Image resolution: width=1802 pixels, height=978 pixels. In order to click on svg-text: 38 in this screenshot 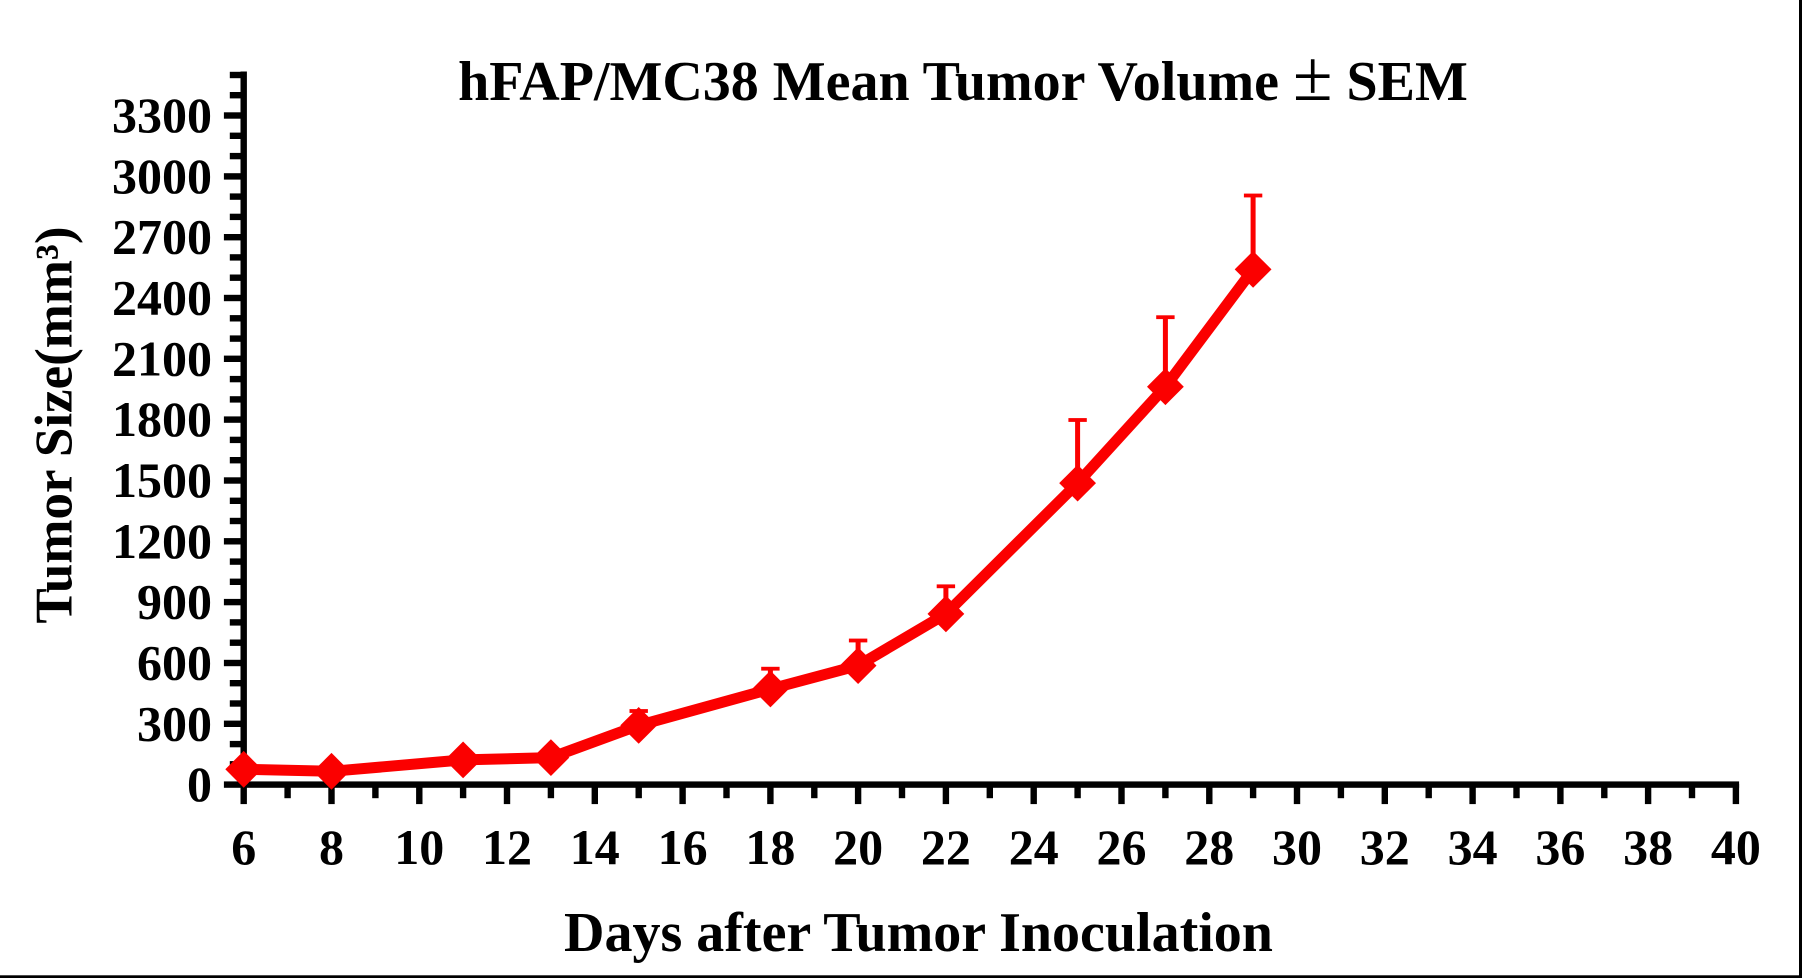, I will do `click(1648, 847)`.